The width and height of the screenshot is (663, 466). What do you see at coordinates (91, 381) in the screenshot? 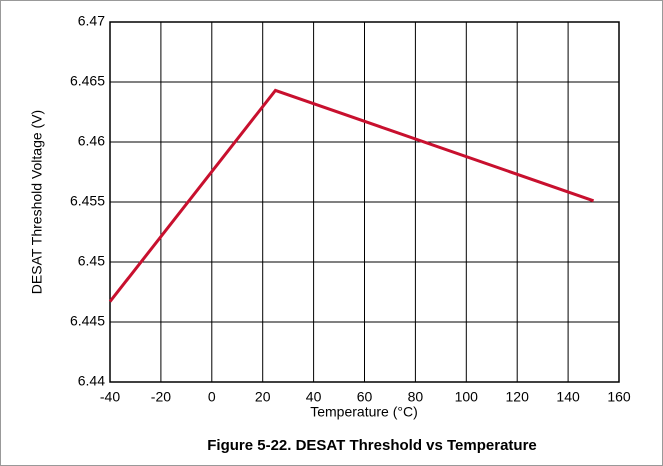
I see `y-tick-label: 6.44` at bounding box center [91, 381].